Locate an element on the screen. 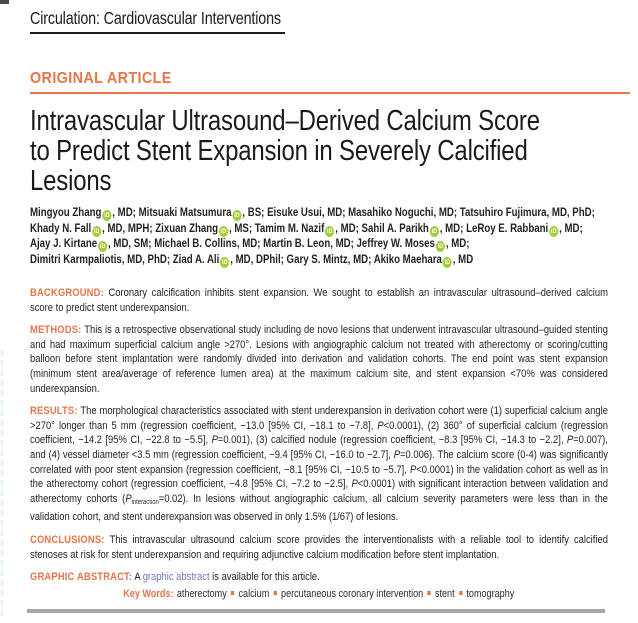  section-label: BACKGROUND: is located at coordinates (67, 293).